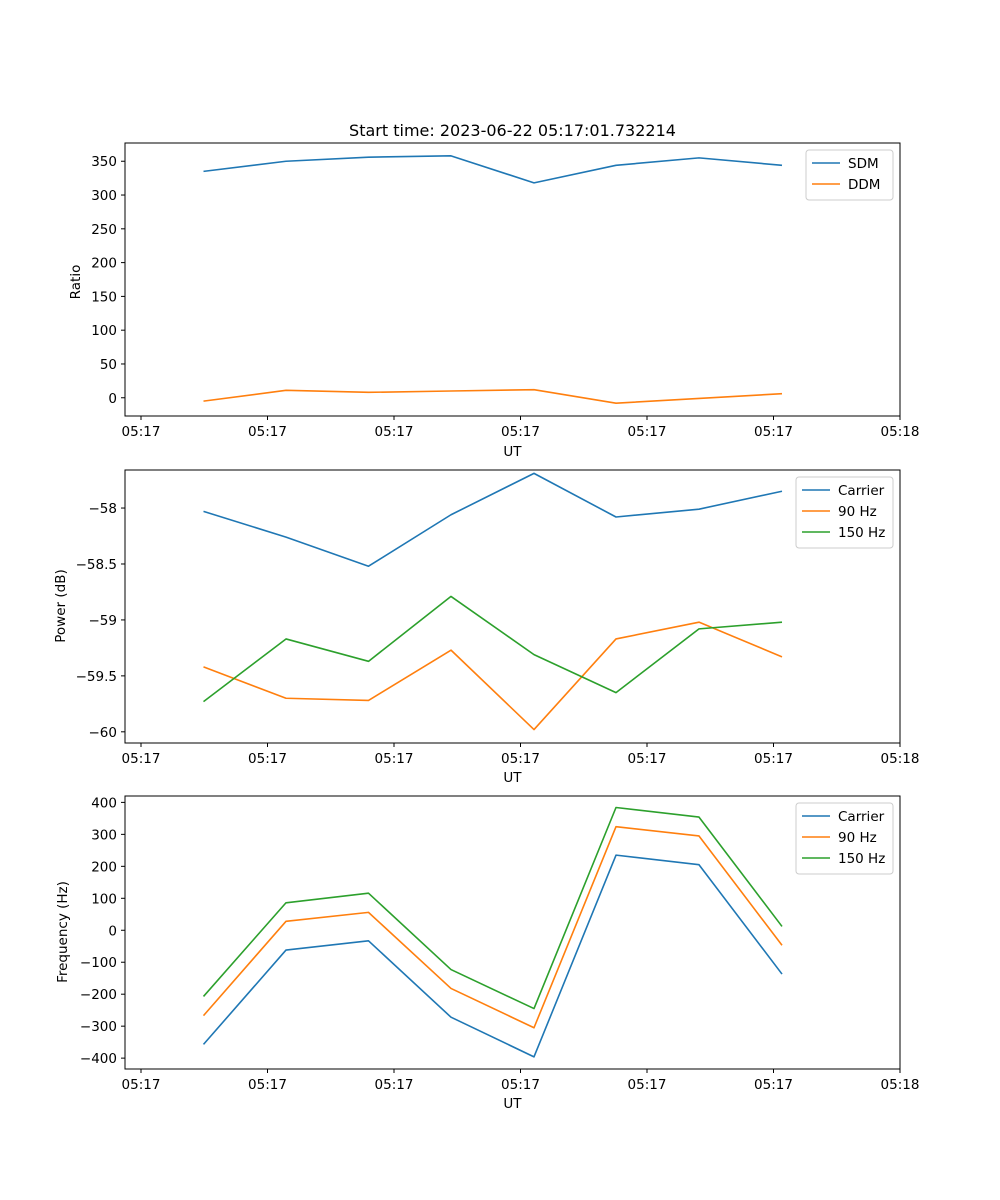 The width and height of the screenshot is (1000, 1200). Describe the element at coordinates (864, 185) in the screenshot. I see `ratio-legend-label: DDM` at that location.